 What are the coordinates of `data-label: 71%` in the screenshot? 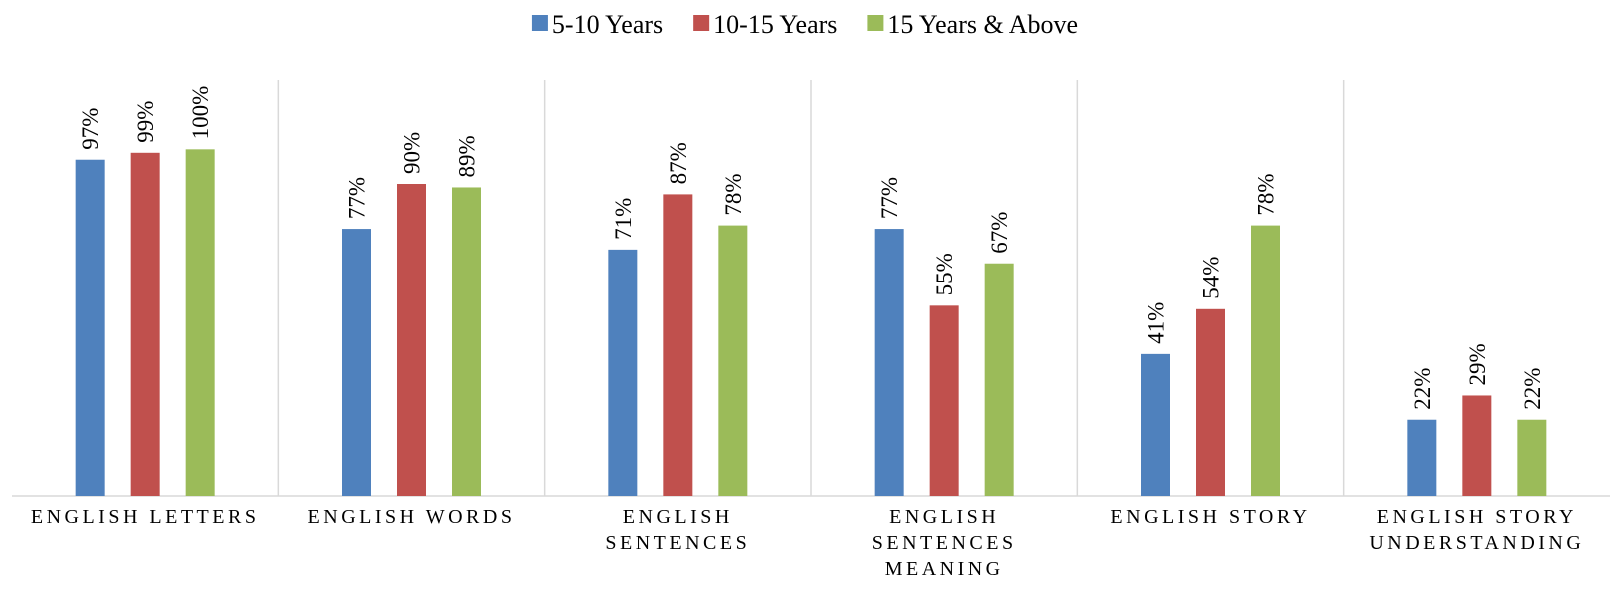 It's located at (623, 219).